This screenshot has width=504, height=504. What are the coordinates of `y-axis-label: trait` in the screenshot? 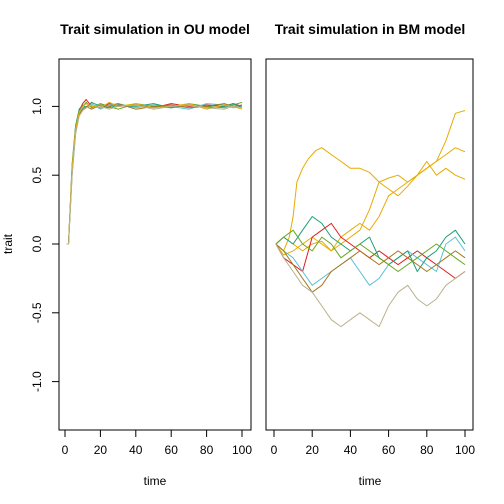 It's located at (8, 243).